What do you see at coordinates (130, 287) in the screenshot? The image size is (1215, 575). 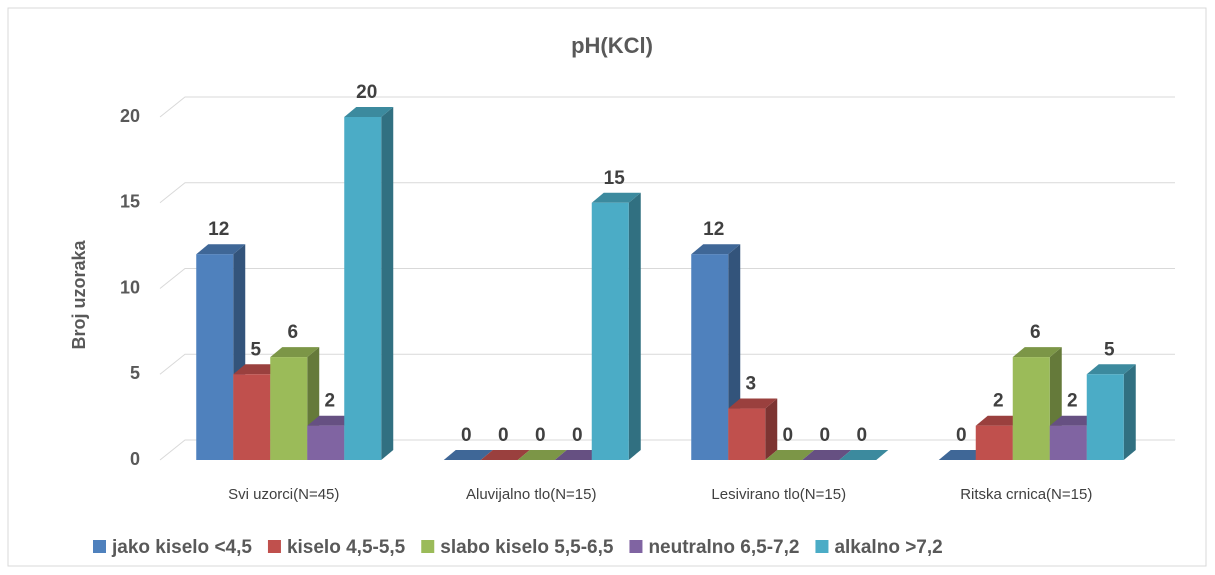 I see `y-tick-label: 10` at bounding box center [130, 287].